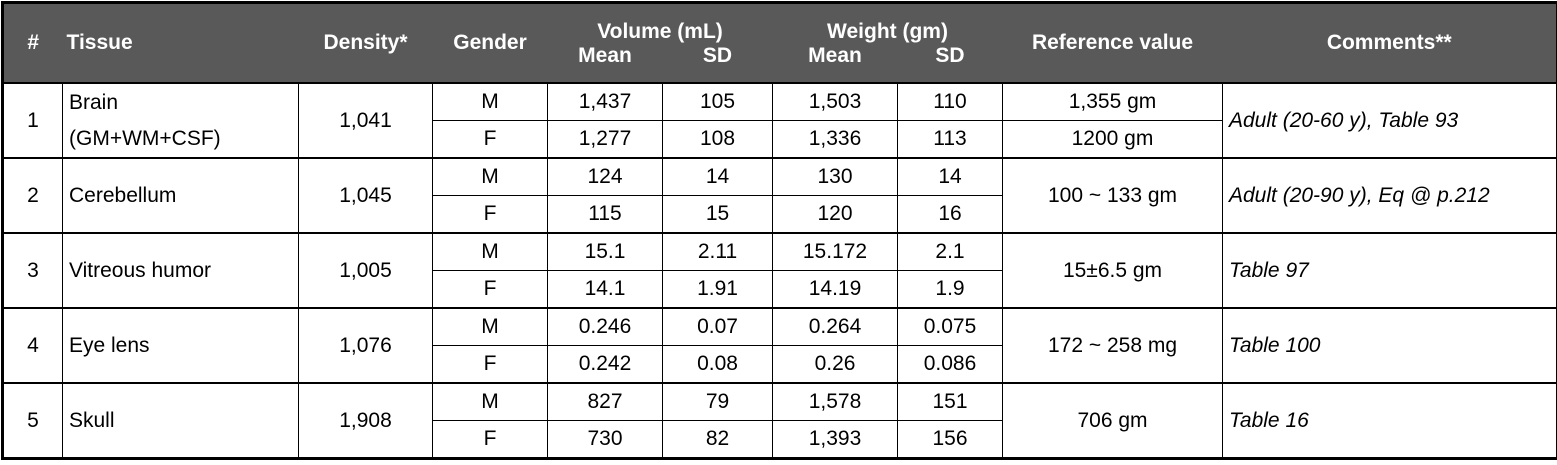 The height and width of the screenshot is (465, 1557). Describe the element at coordinates (1389, 195) in the screenshot. I see `comment-cell: Adult (20-90 y), Eq @ p.212` at that location.